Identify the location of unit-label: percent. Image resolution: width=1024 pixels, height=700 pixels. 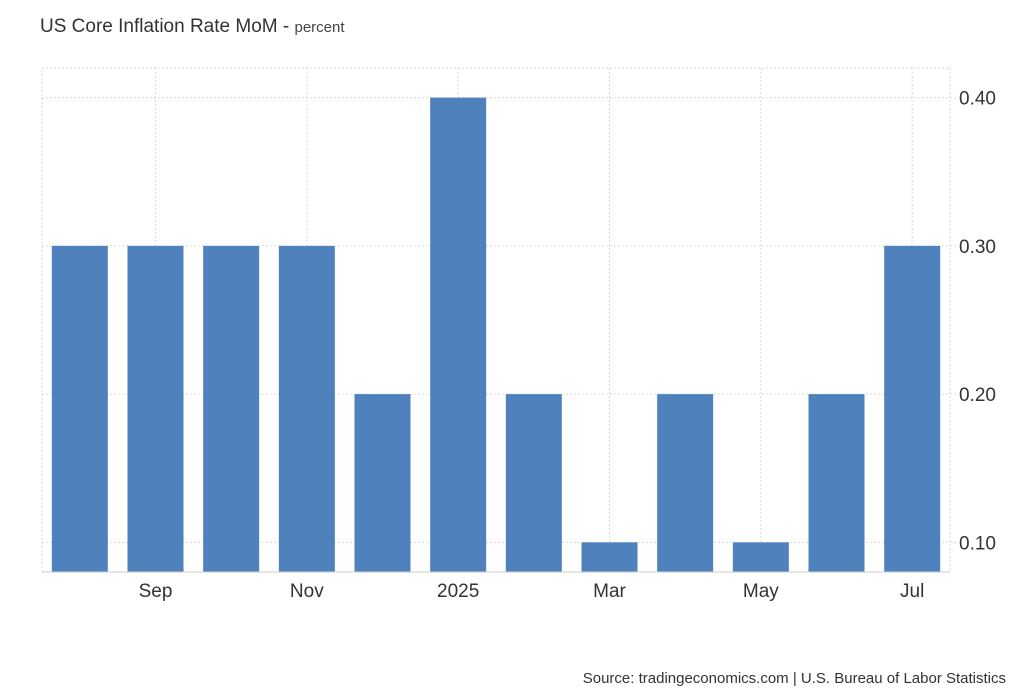
(319, 27).